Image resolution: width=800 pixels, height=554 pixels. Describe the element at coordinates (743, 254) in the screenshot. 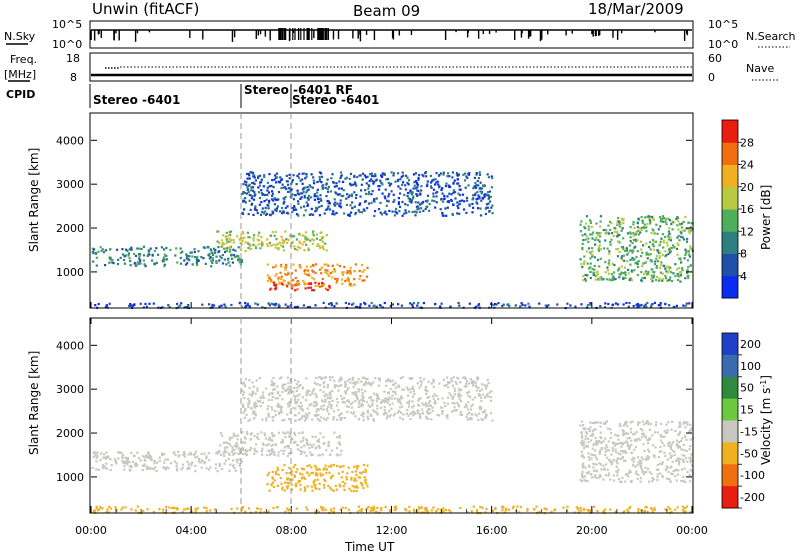

I see `colorbar-tick-label: 8` at that location.